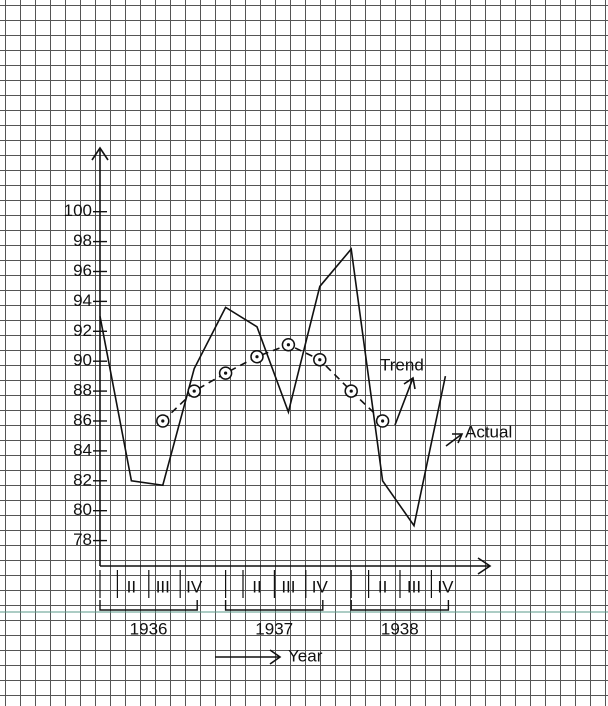 The width and height of the screenshot is (608, 706). Describe the element at coordinates (78, 210) in the screenshot. I see `y-tick-label: 100` at that location.